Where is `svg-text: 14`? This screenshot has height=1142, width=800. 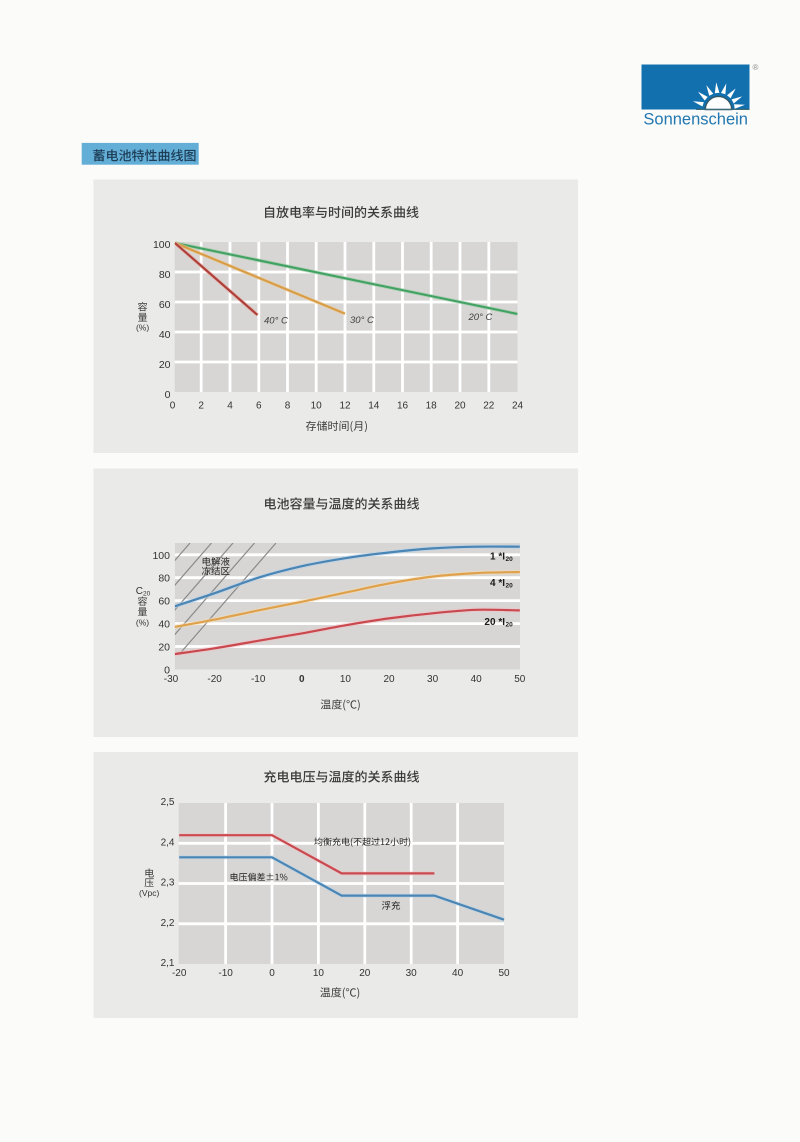
svg-text: 14 is located at coordinates (374, 406).